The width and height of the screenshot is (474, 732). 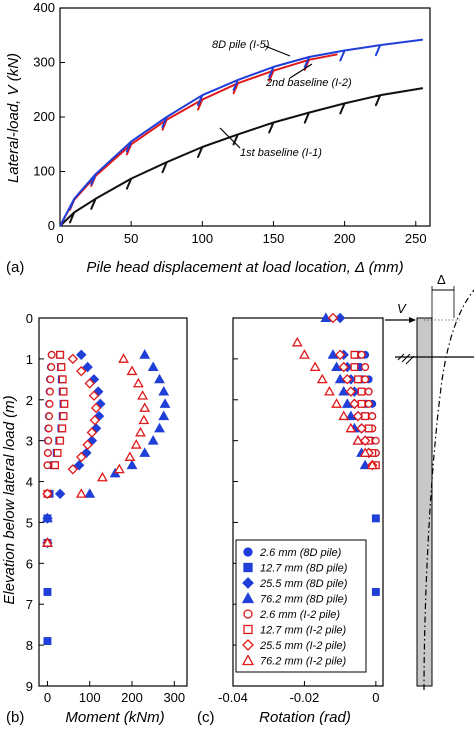 What do you see at coordinates (308, 83) in the screenshot?
I see `annotation-2nd-baseline: 2nd baseline (I-2)` at bounding box center [308, 83].